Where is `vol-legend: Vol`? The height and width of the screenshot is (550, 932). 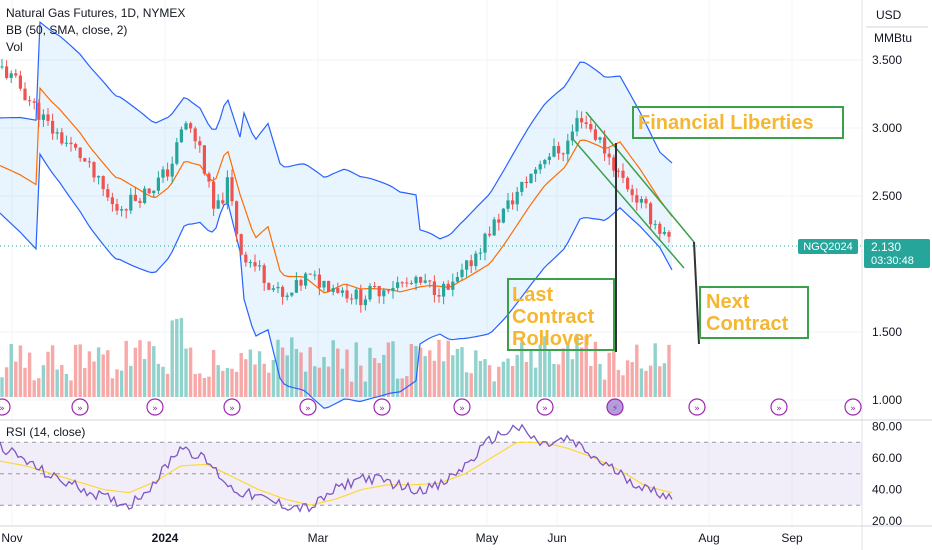
vol-legend: Vol is located at coordinates (14, 47).